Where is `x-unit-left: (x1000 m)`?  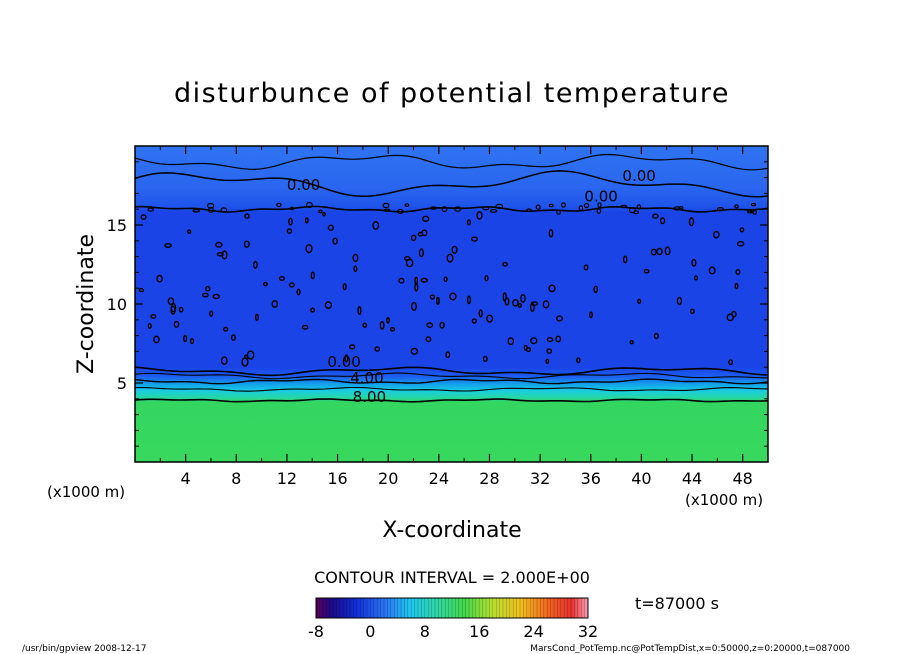 x-unit-left: (x1000 m) is located at coordinates (86, 492).